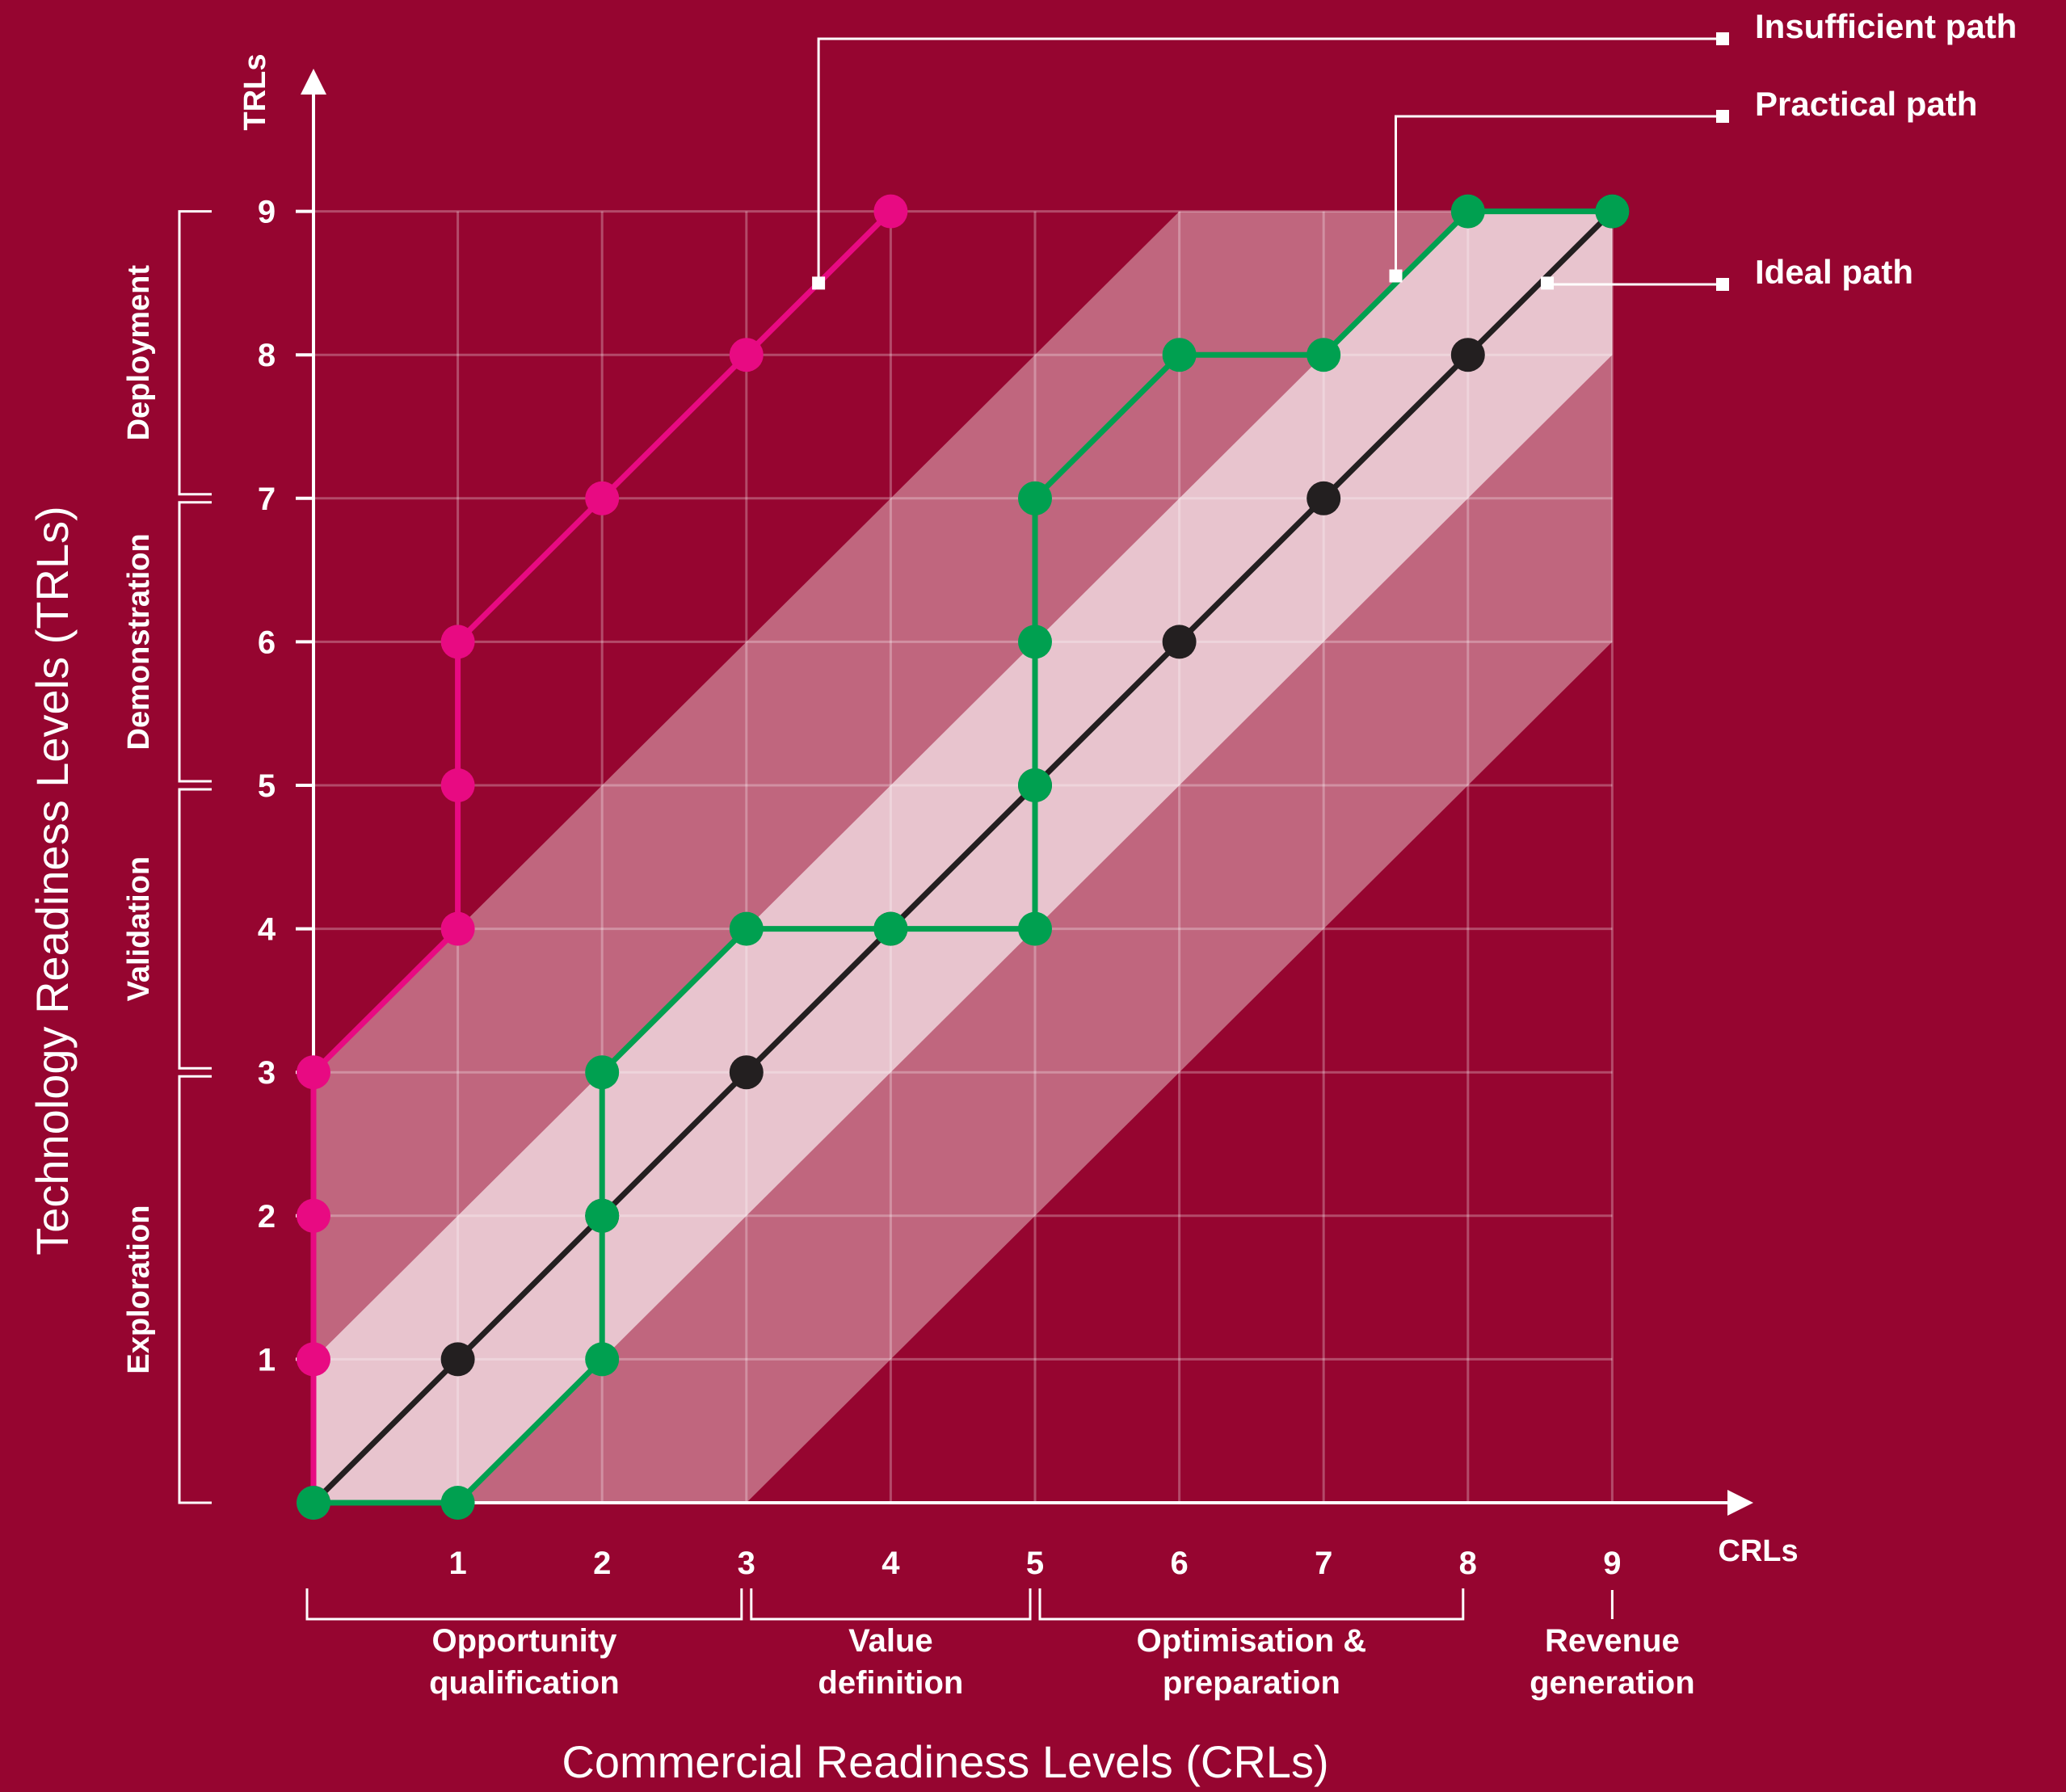  I want to click on phase-label-line1: Value, so click(890, 1641).